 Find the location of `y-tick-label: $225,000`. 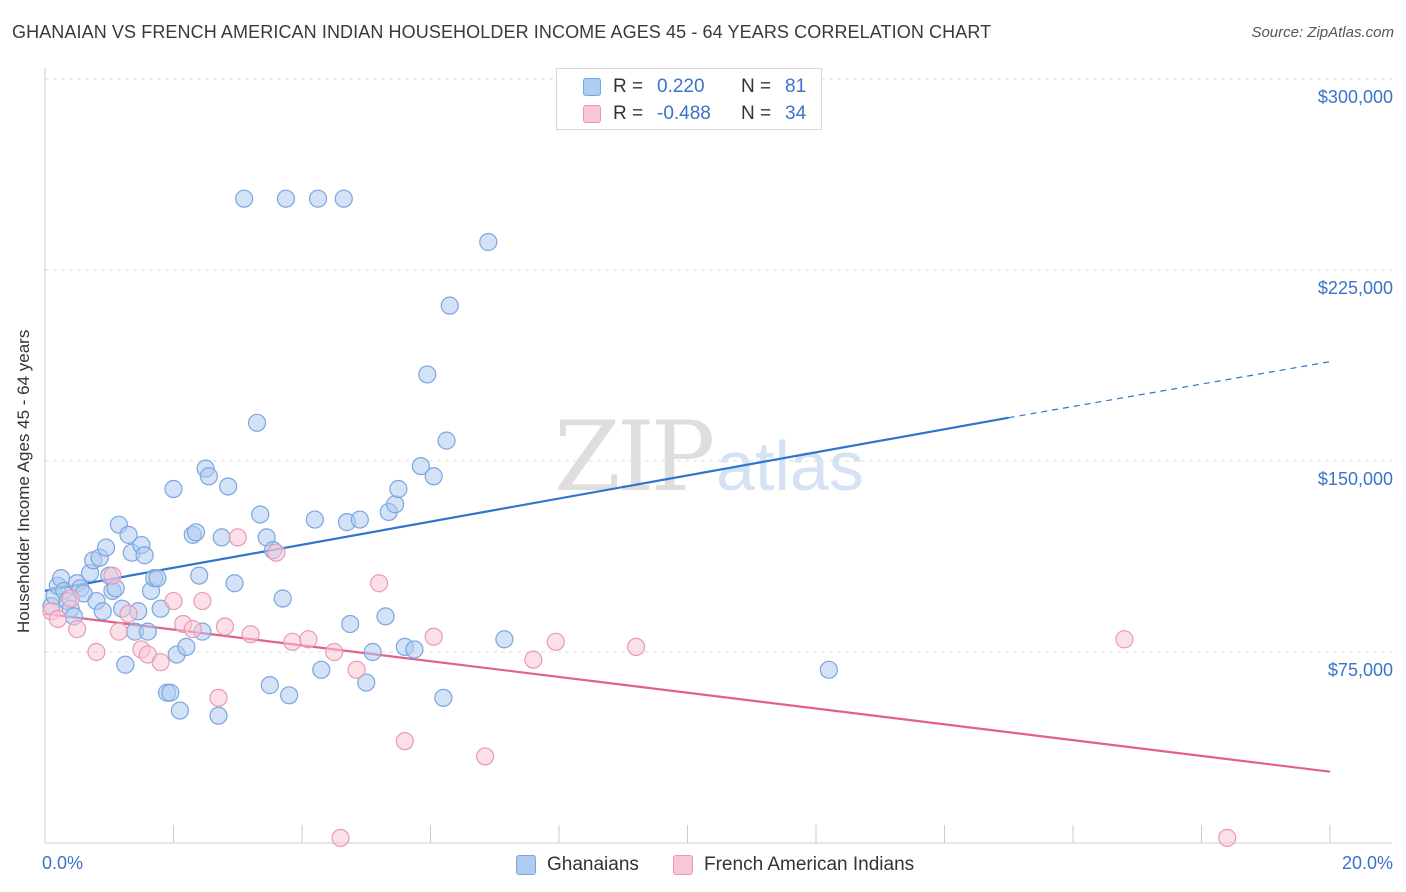

y-tick-label: $225,000 is located at coordinates (1355, 288).